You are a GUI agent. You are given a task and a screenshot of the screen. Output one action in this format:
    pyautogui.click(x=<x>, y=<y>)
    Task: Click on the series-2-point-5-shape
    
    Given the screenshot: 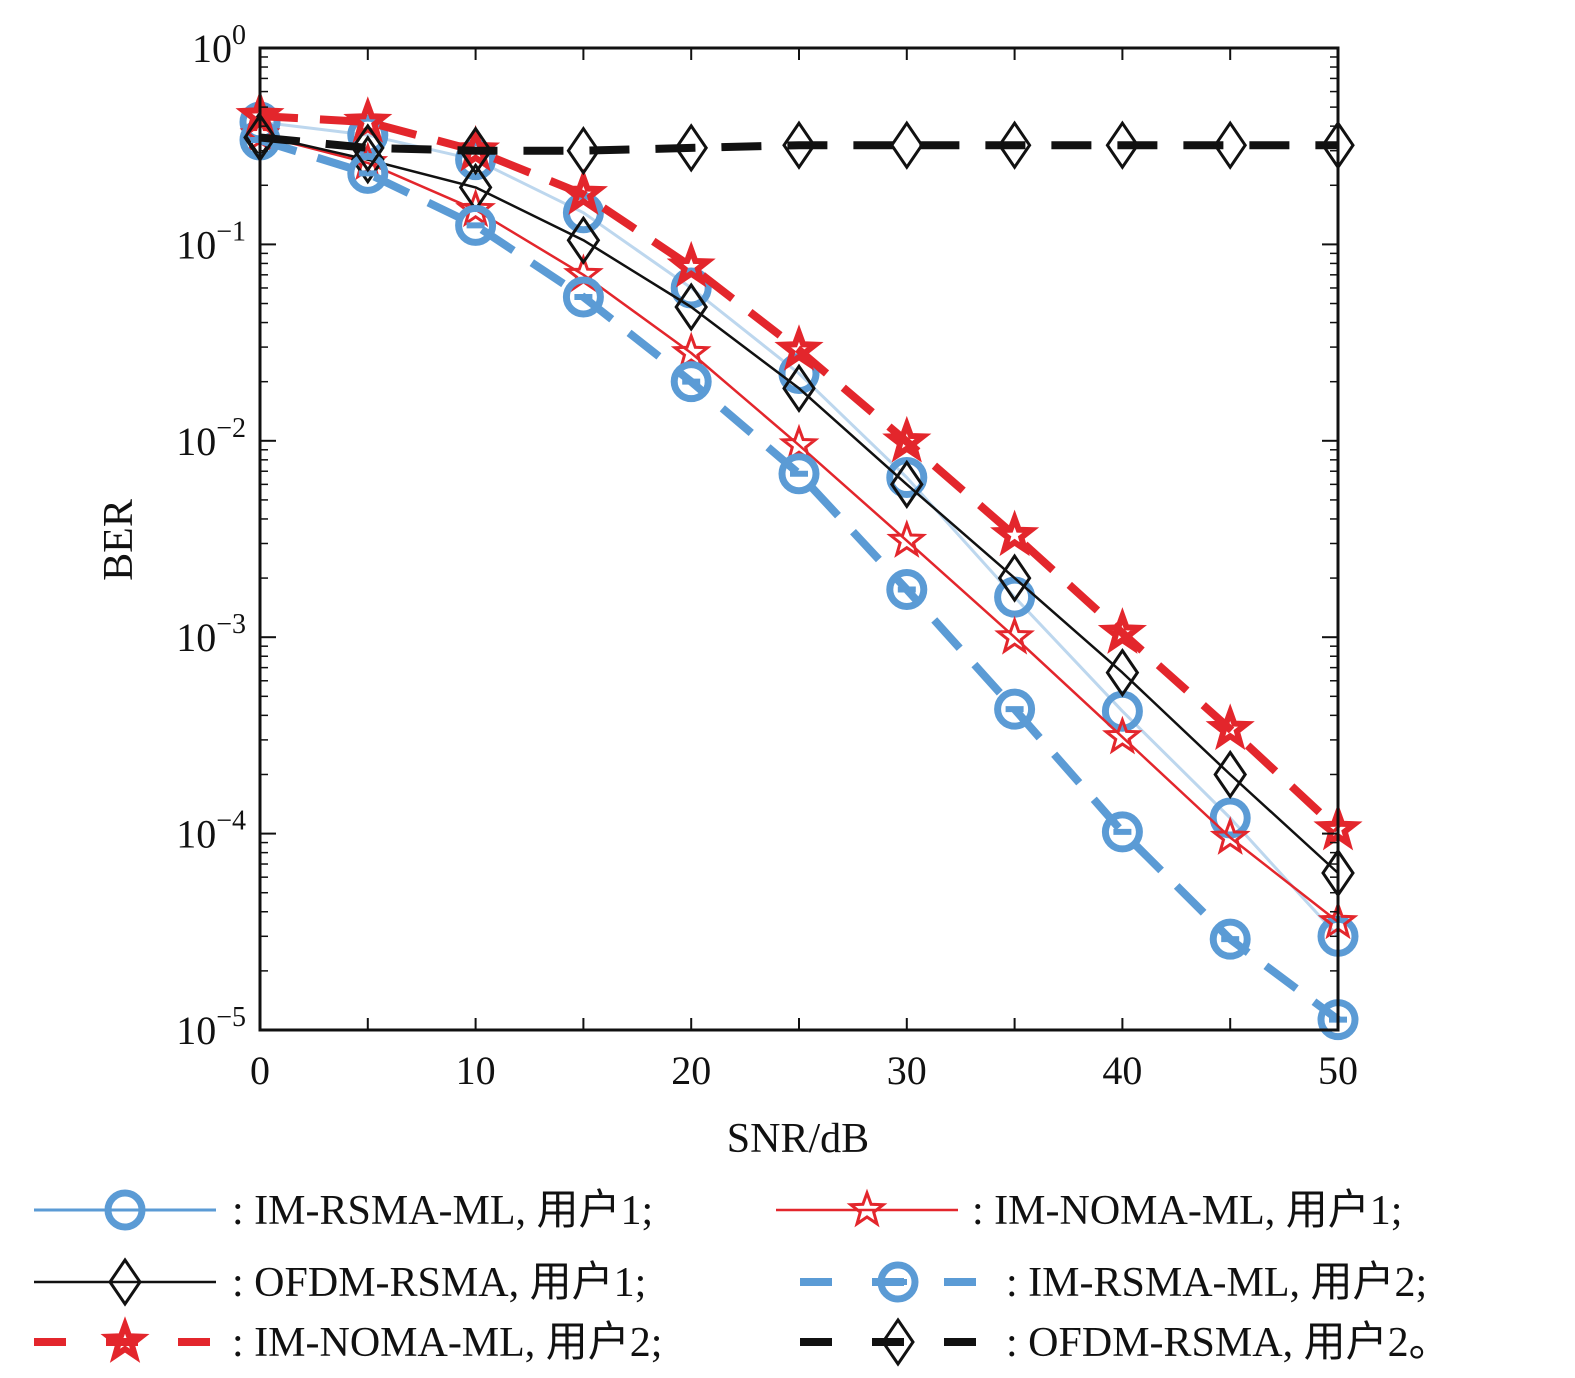 What is the action you would take?
    pyautogui.click(x=799, y=388)
    